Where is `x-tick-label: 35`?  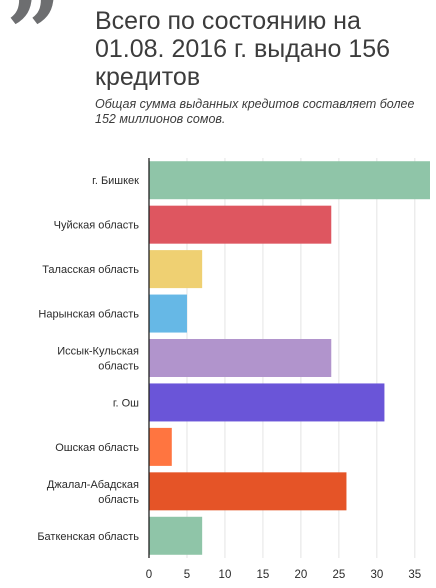
x-tick-label: 35 is located at coordinates (414, 575).